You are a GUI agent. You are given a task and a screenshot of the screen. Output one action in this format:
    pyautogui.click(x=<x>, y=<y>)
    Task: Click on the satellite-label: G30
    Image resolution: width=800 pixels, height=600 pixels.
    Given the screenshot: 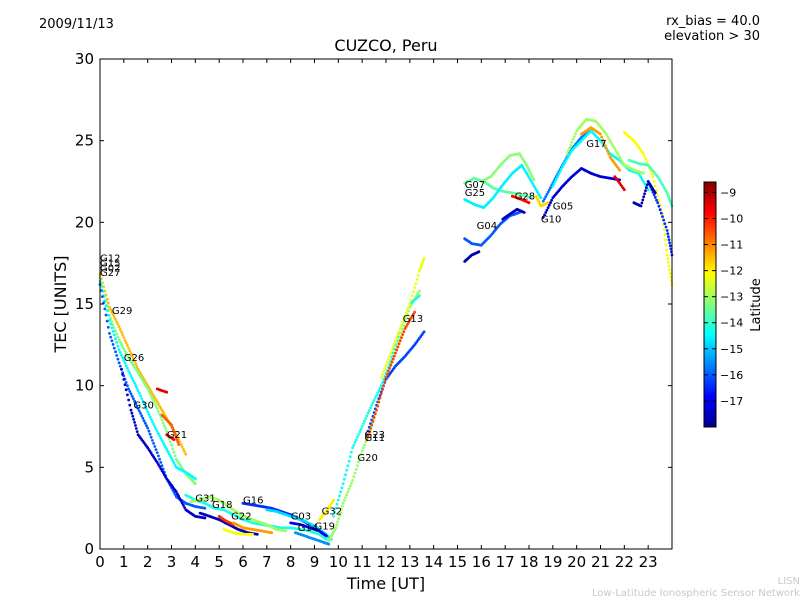 What is the action you would take?
    pyautogui.click(x=143, y=406)
    